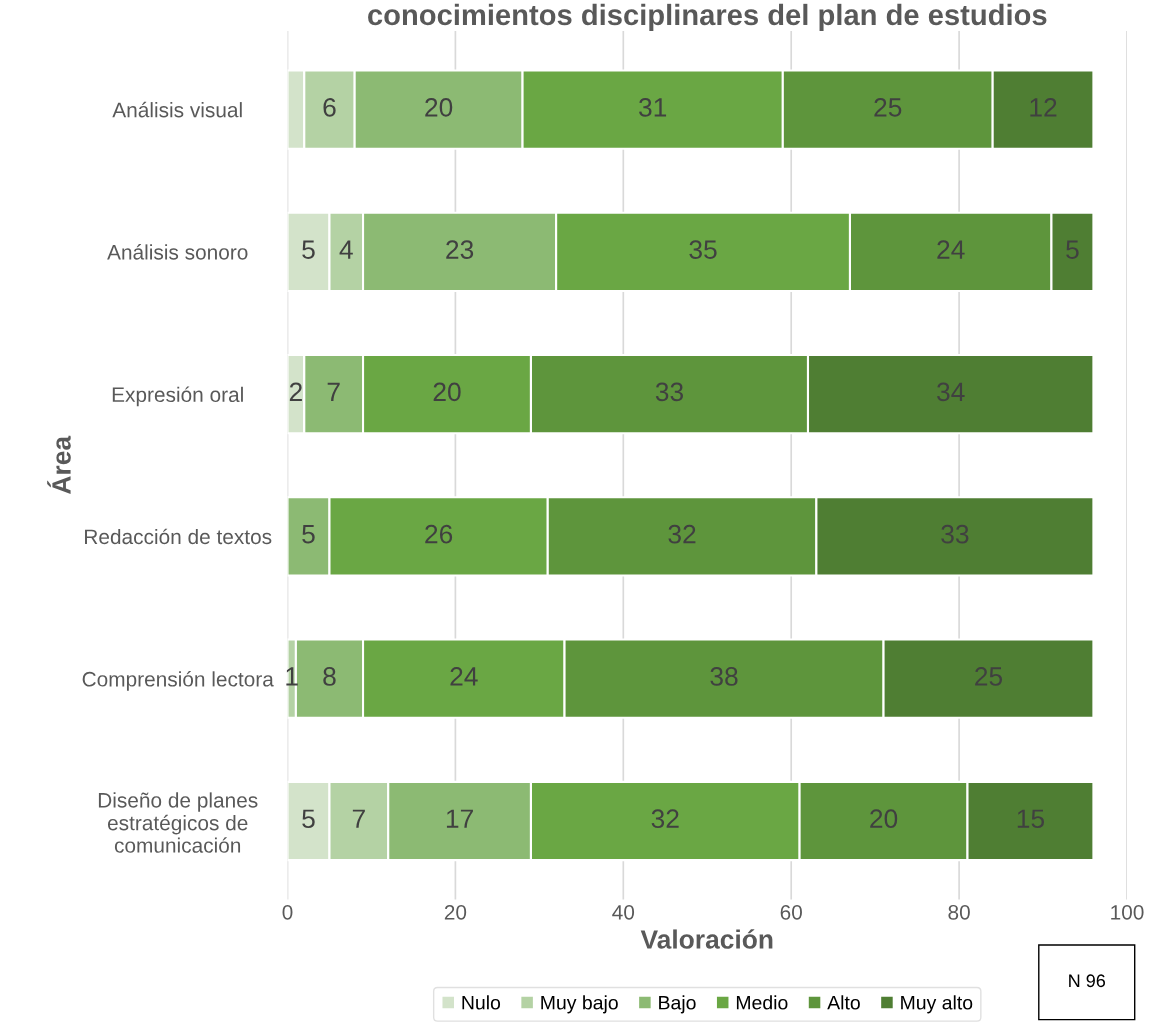 The image size is (1150, 1034). What do you see at coordinates (677, 1004) in the screenshot?
I see `legend-label: Bajo` at bounding box center [677, 1004].